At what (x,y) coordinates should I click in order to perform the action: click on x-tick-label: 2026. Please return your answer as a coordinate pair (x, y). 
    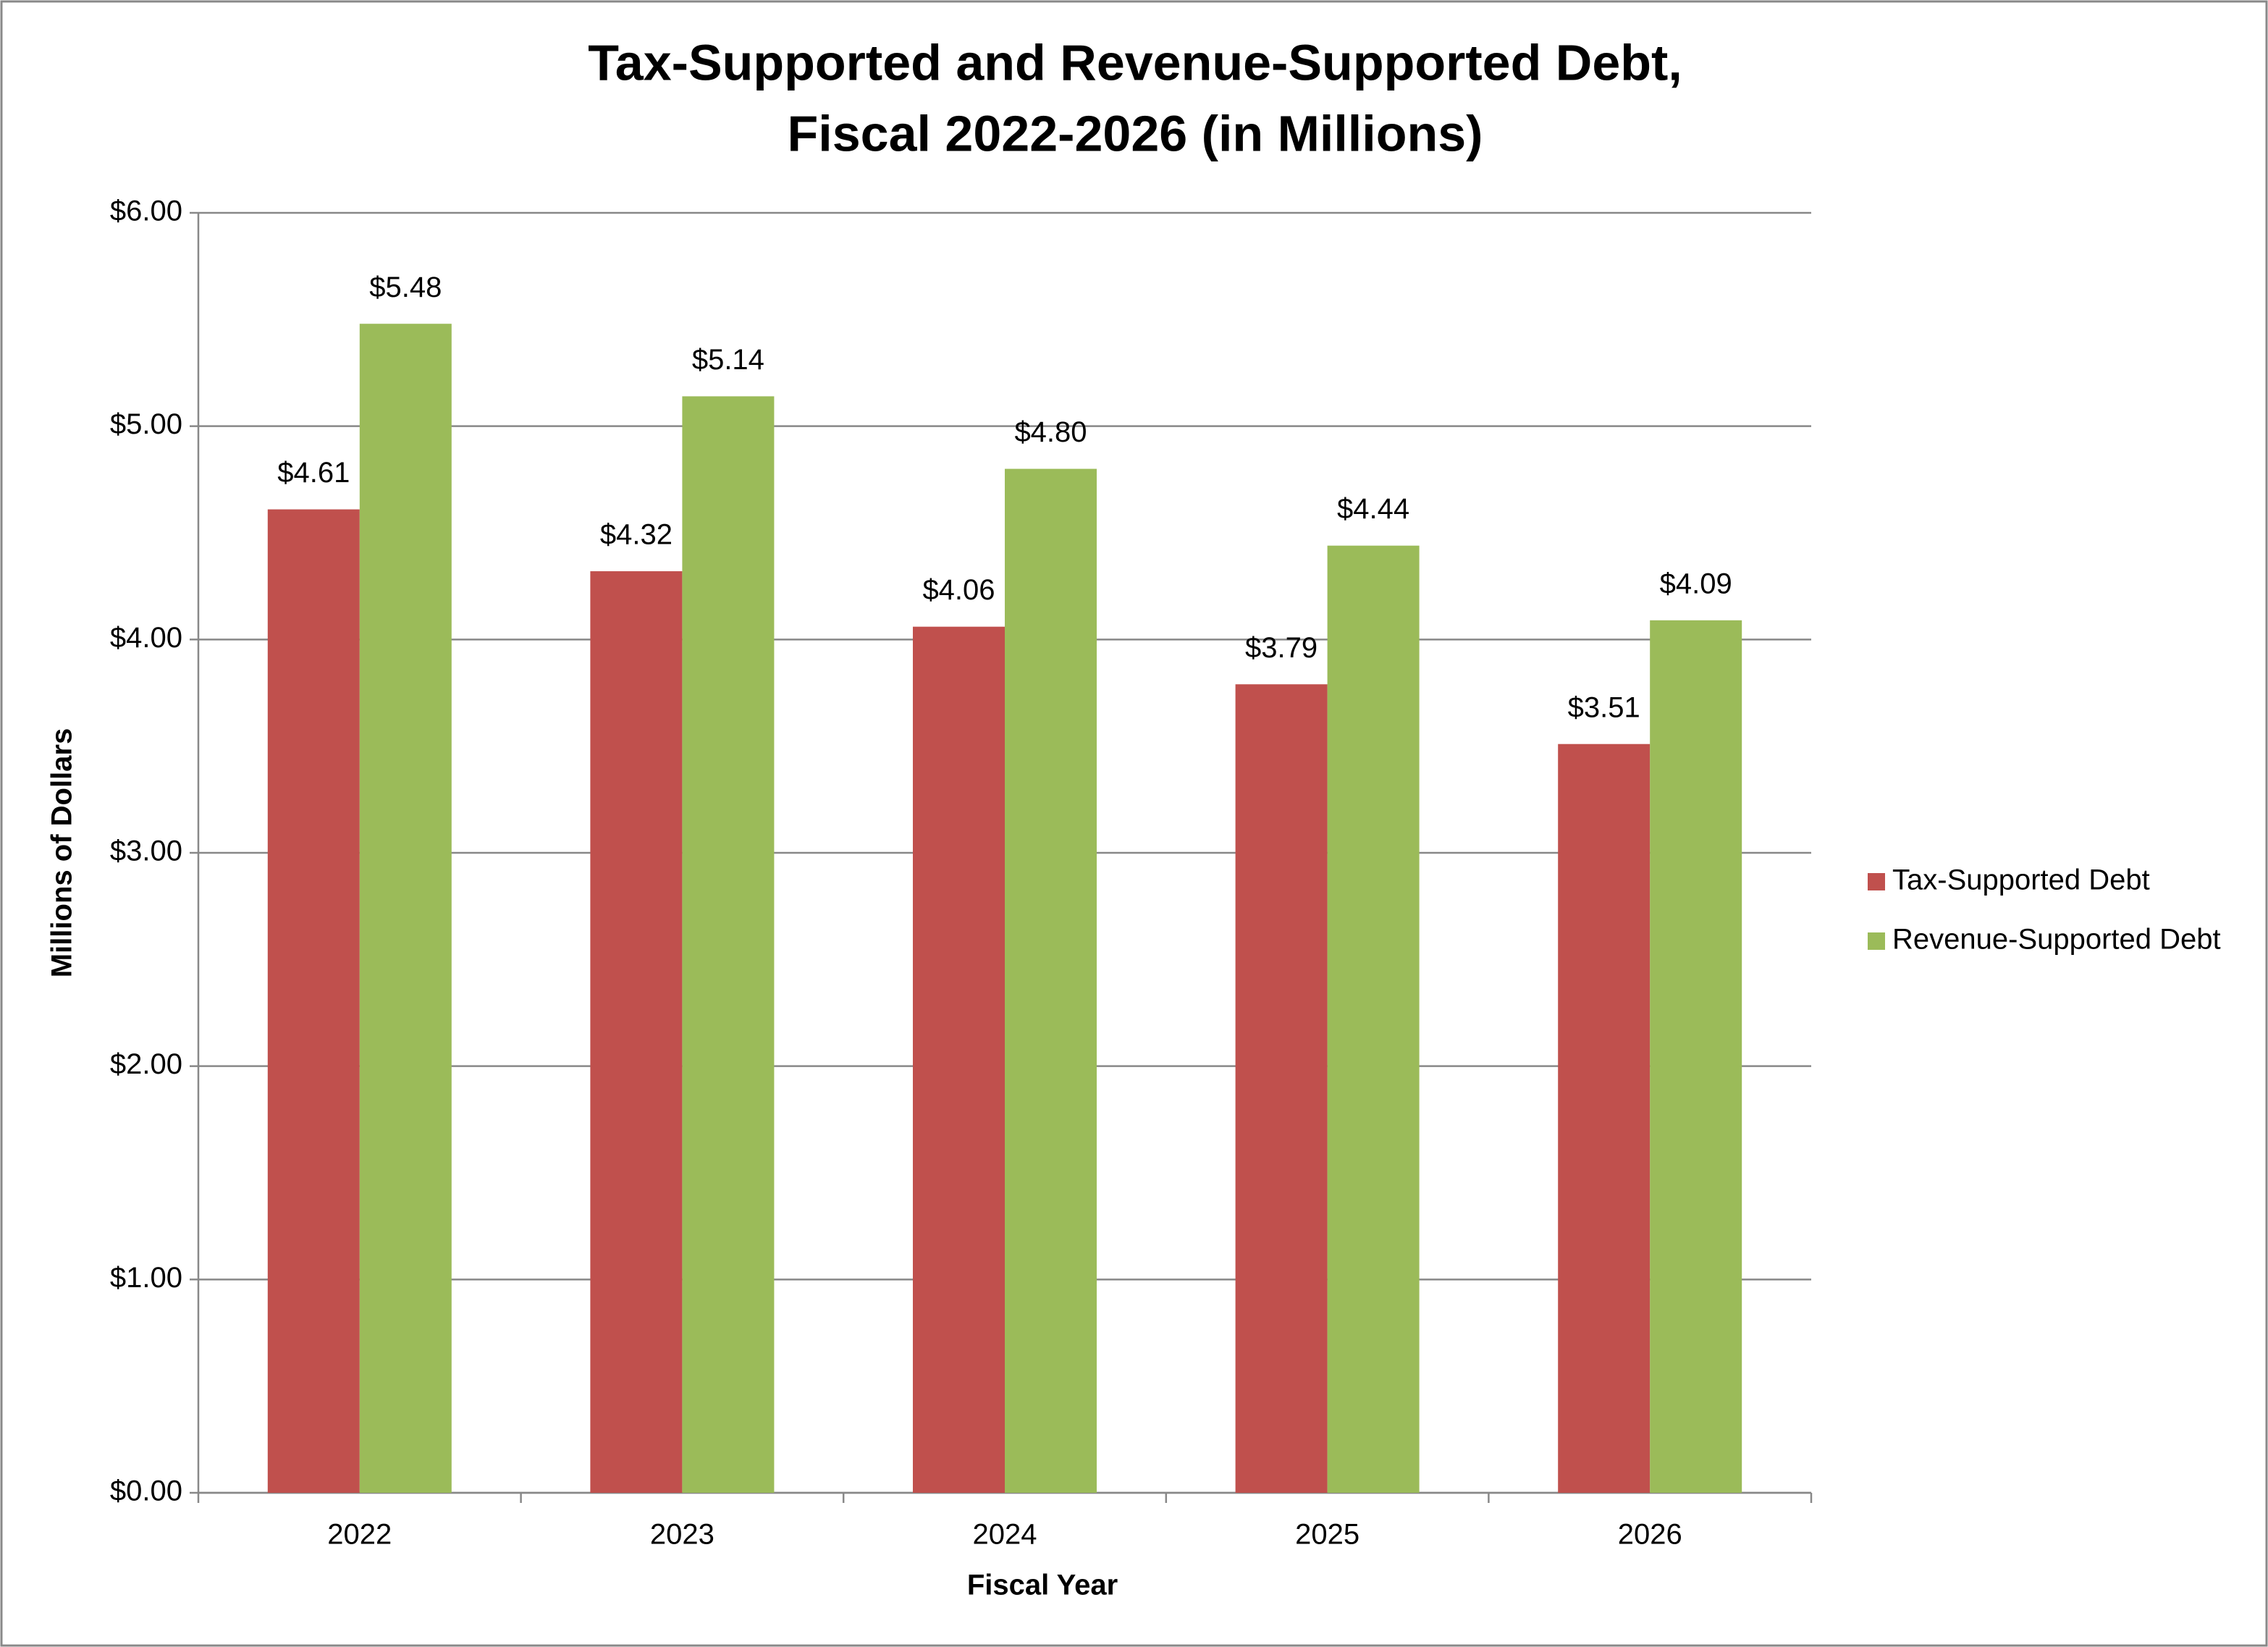
    Looking at the image, I should click on (1650, 1535).